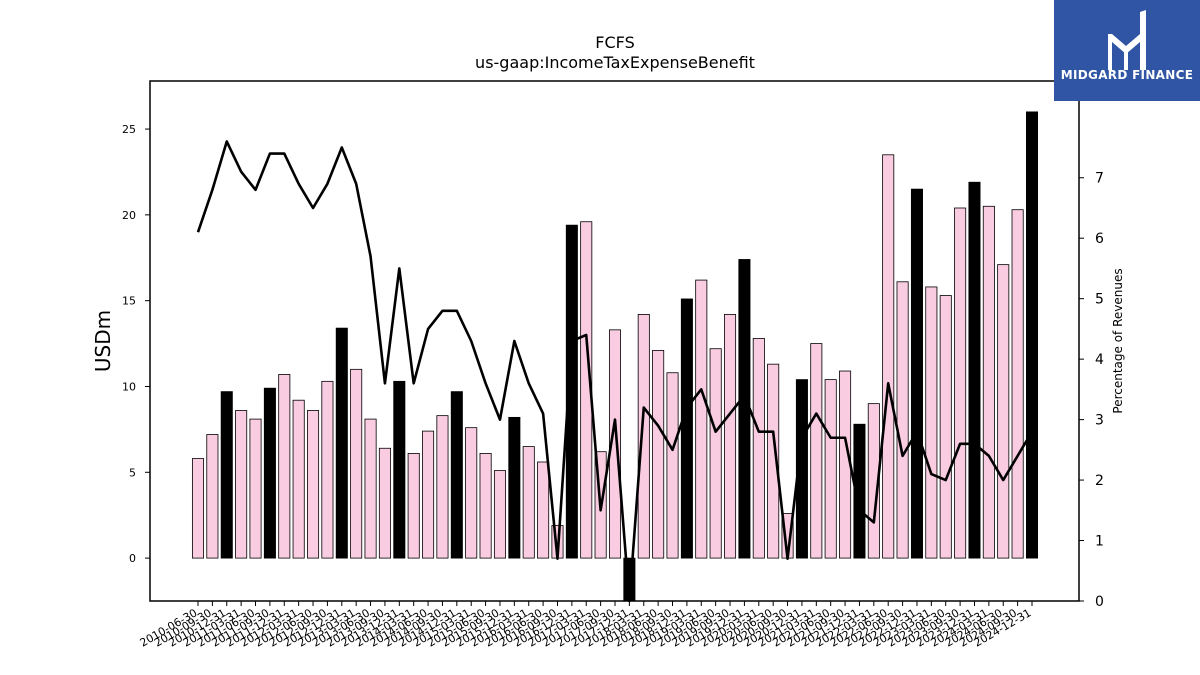 Image resolution: width=1200 pixels, height=675 pixels. Describe the element at coordinates (614, 42) in the screenshot. I see `chart-title: FCFS` at that location.